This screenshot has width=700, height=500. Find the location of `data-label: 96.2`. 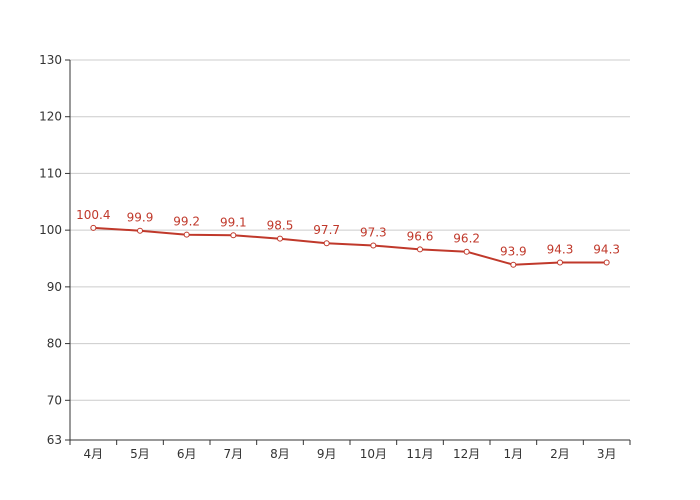

data-label: 96.2 is located at coordinates (466, 239).